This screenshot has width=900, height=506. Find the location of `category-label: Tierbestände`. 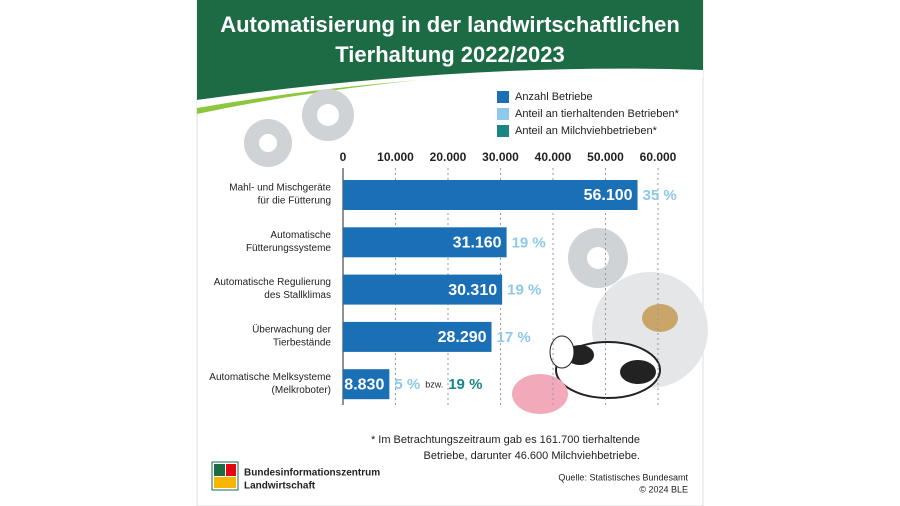

category-label: Tierbestände is located at coordinates (302, 343).